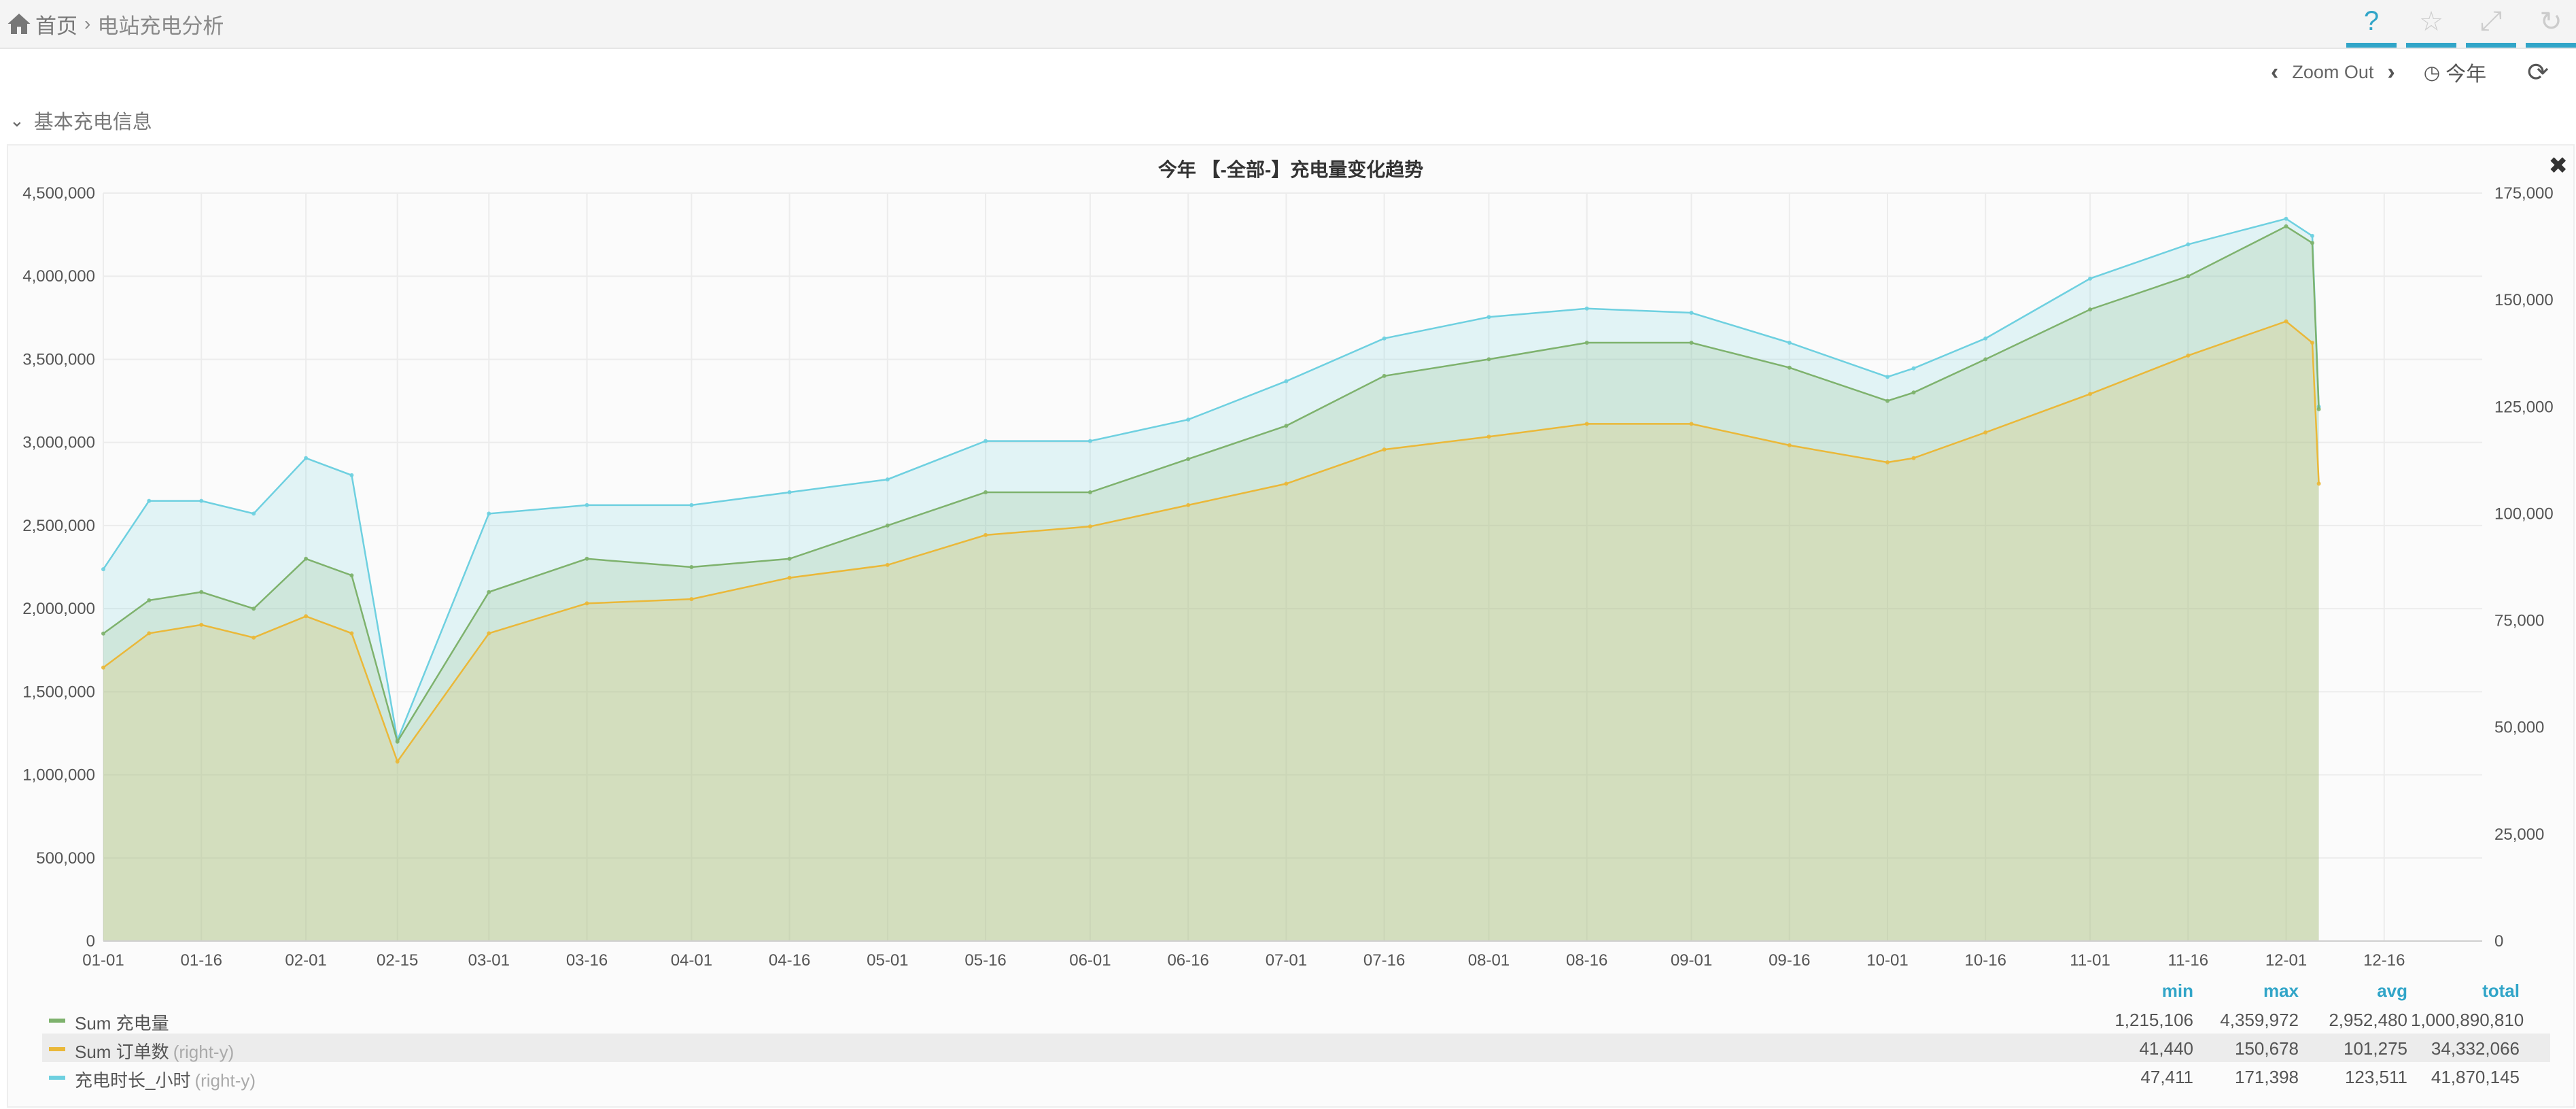 The image size is (2576, 1109). Describe the element at coordinates (2432, 72) in the screenshot. I see `clock-icon: ◷` at that location.